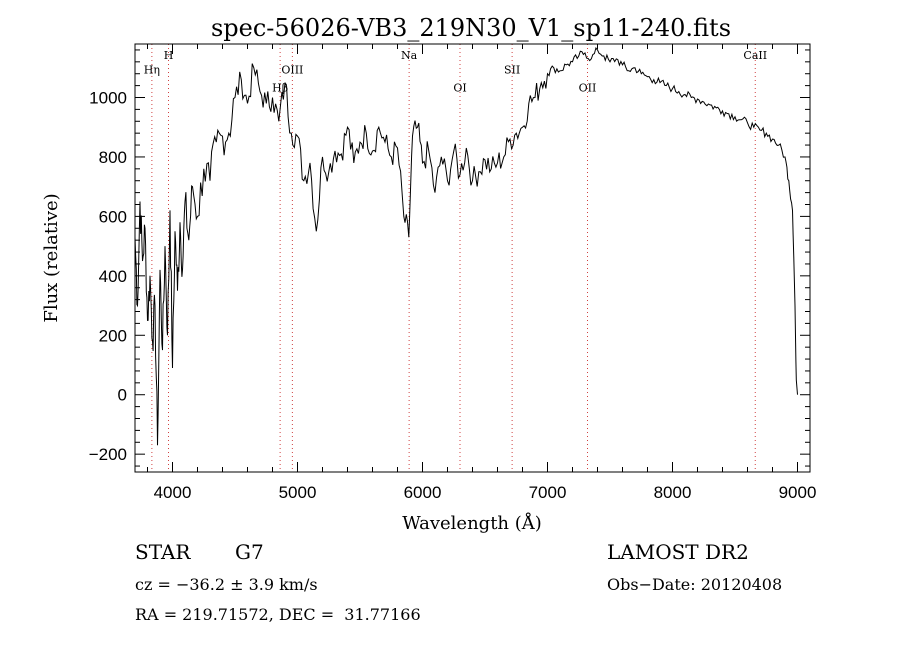 The height and width of the screenshot is (650, 900). I want to click on x-tick-label: 9000, so click(798, 492).